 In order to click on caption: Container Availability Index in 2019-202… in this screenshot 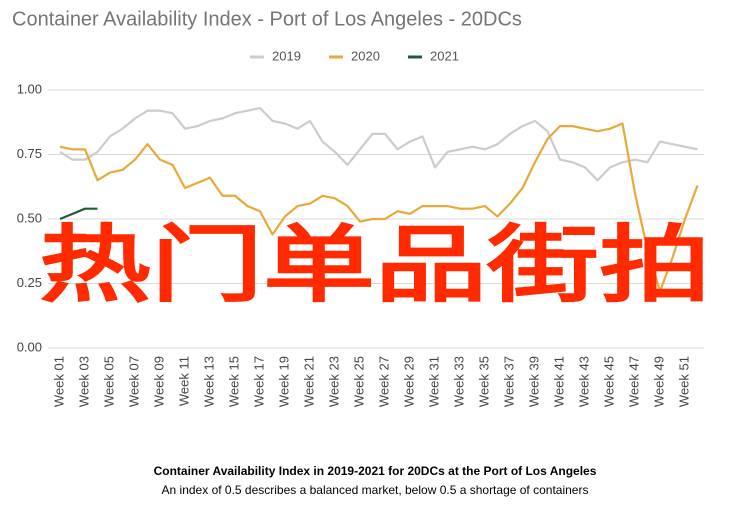, I will do `click(375, 471)`.